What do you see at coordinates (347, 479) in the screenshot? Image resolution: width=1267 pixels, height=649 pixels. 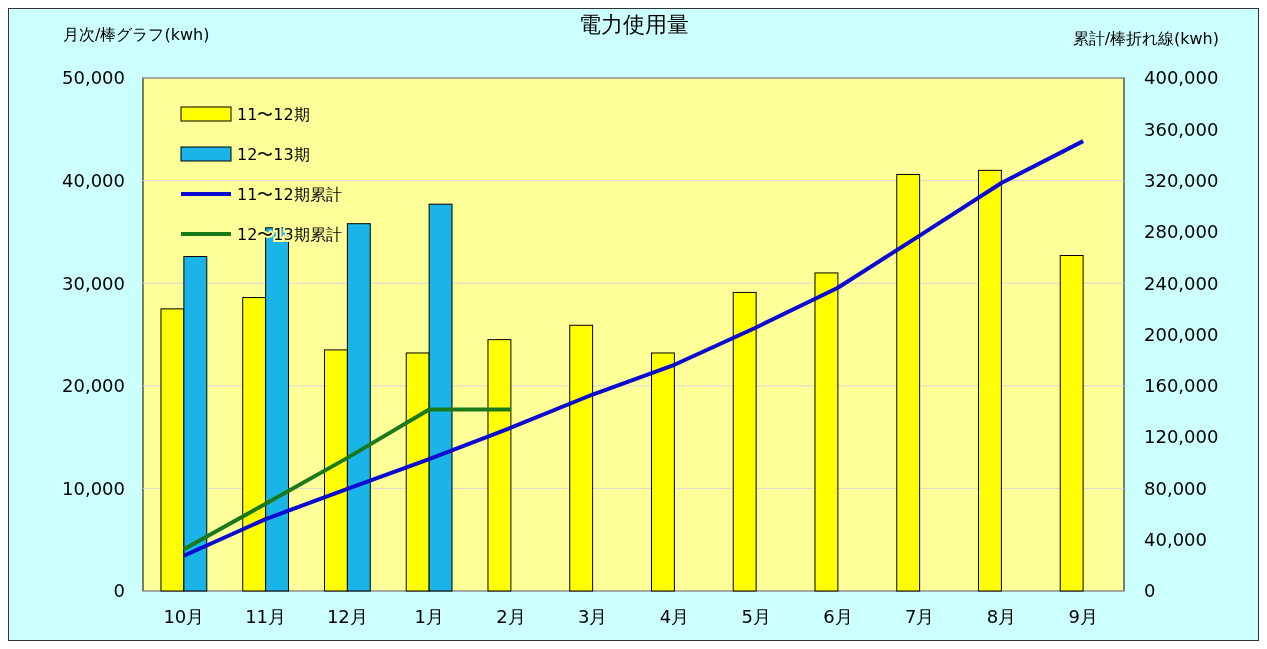 I see `line-series` at bounding box center [347, 479].